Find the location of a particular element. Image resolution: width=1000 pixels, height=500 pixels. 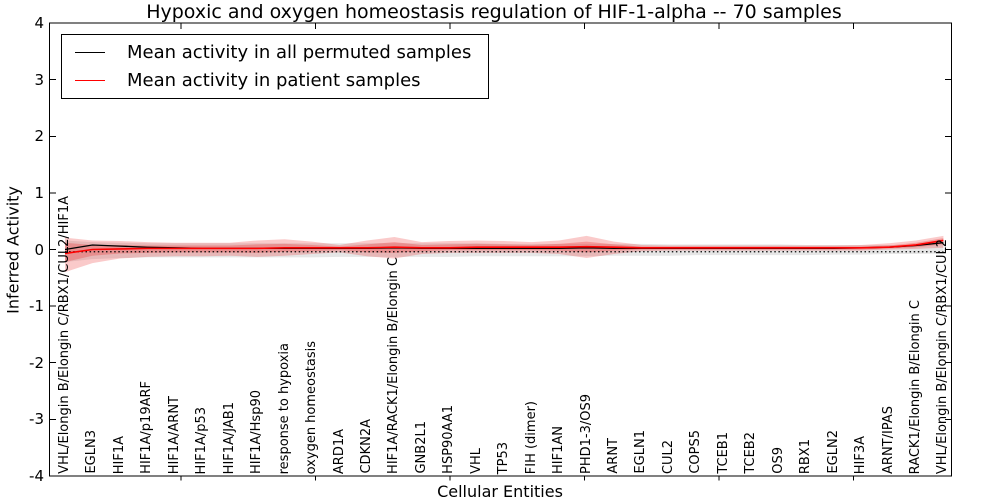

legend-label: Mean activity in patient samples is located at coordinates (274, 80).